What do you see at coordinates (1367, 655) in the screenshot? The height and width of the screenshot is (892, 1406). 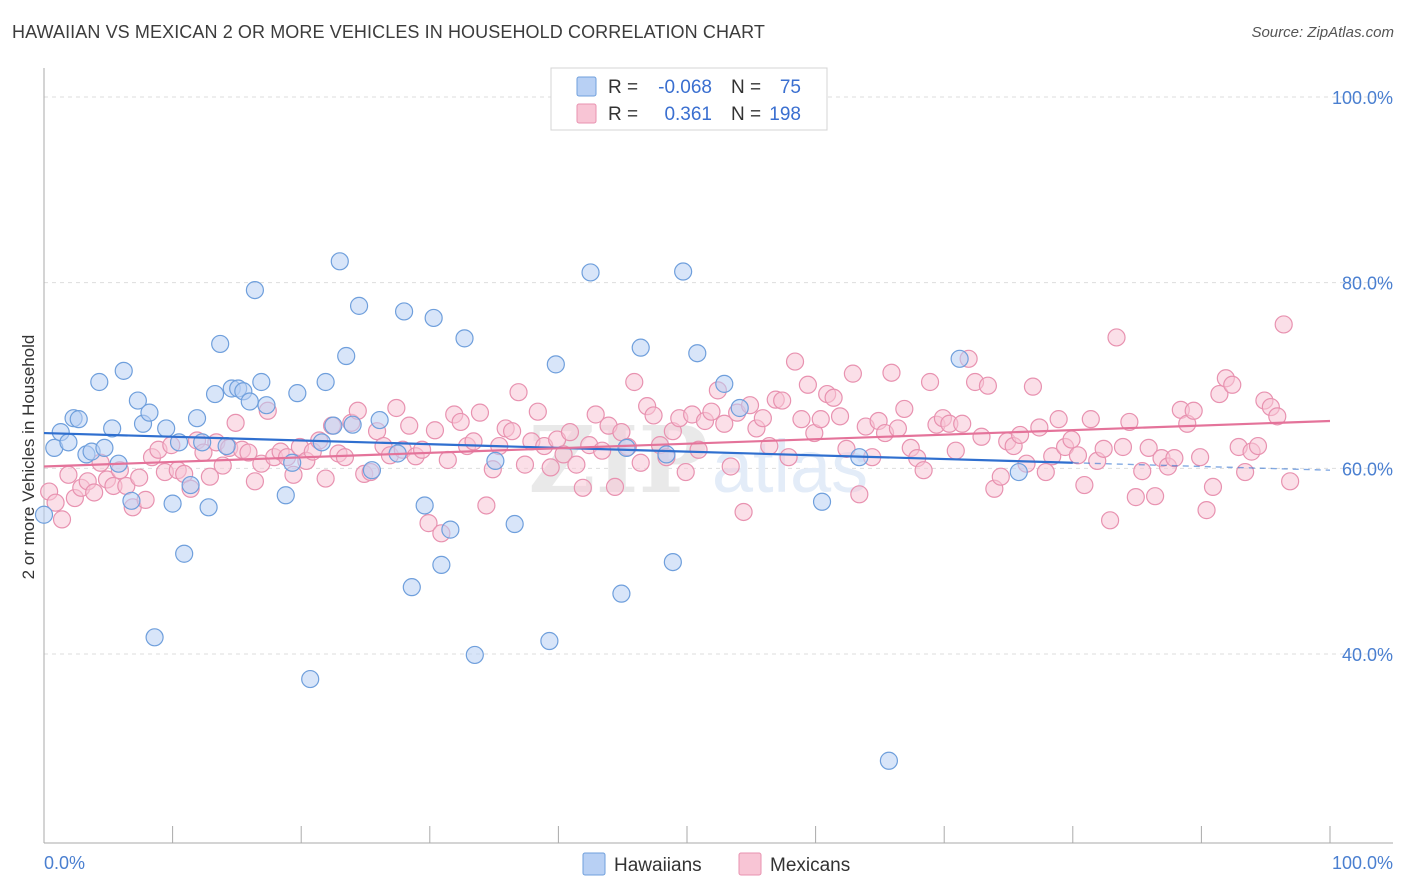 I see `y-tick-label: 40.0%` at bounding box center [1367, 655].